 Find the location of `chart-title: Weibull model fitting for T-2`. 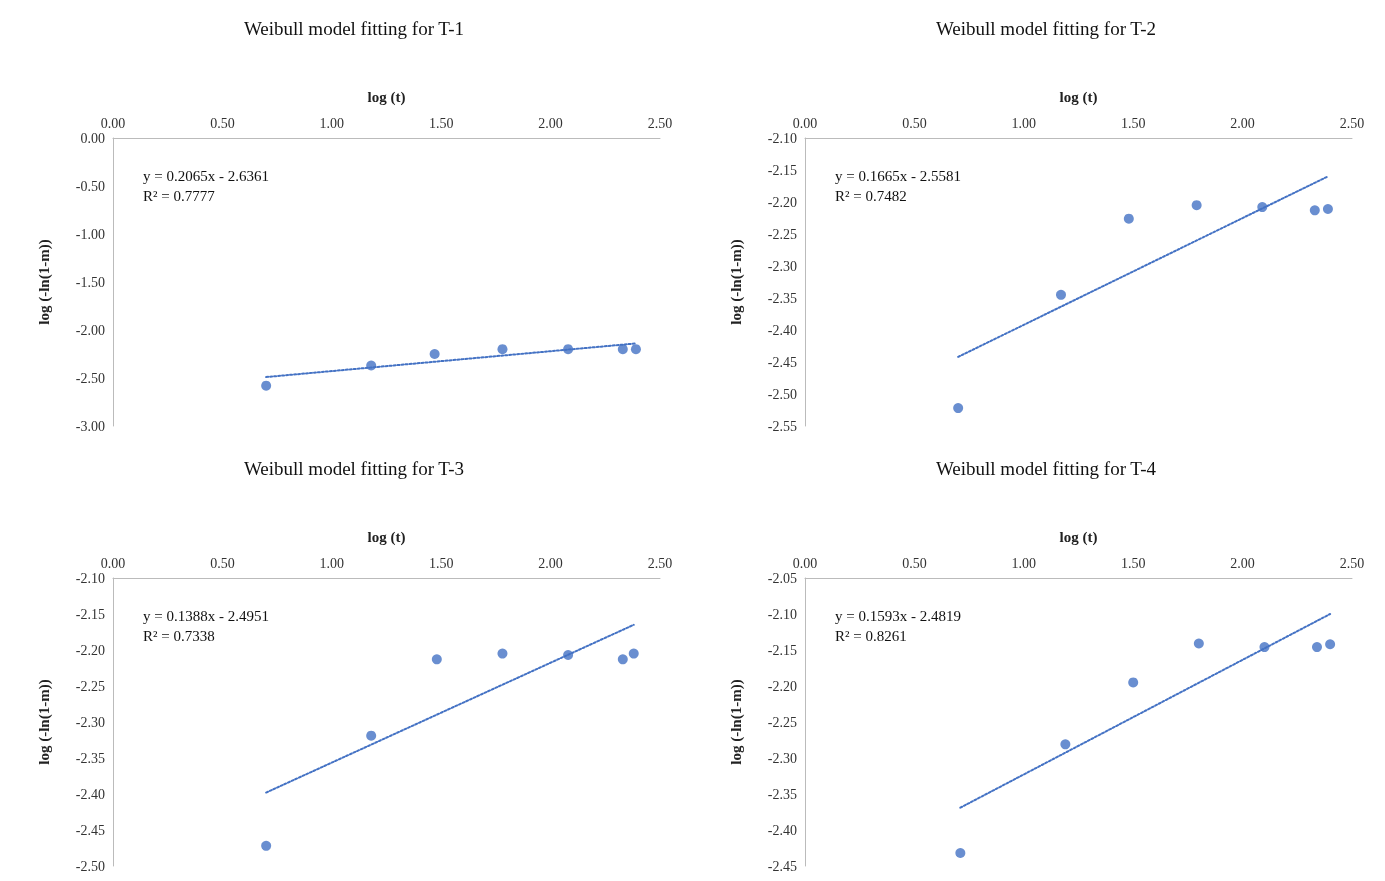

chart-title: Weibull model fitting for T-2 is located at coordinates (1046, 28).